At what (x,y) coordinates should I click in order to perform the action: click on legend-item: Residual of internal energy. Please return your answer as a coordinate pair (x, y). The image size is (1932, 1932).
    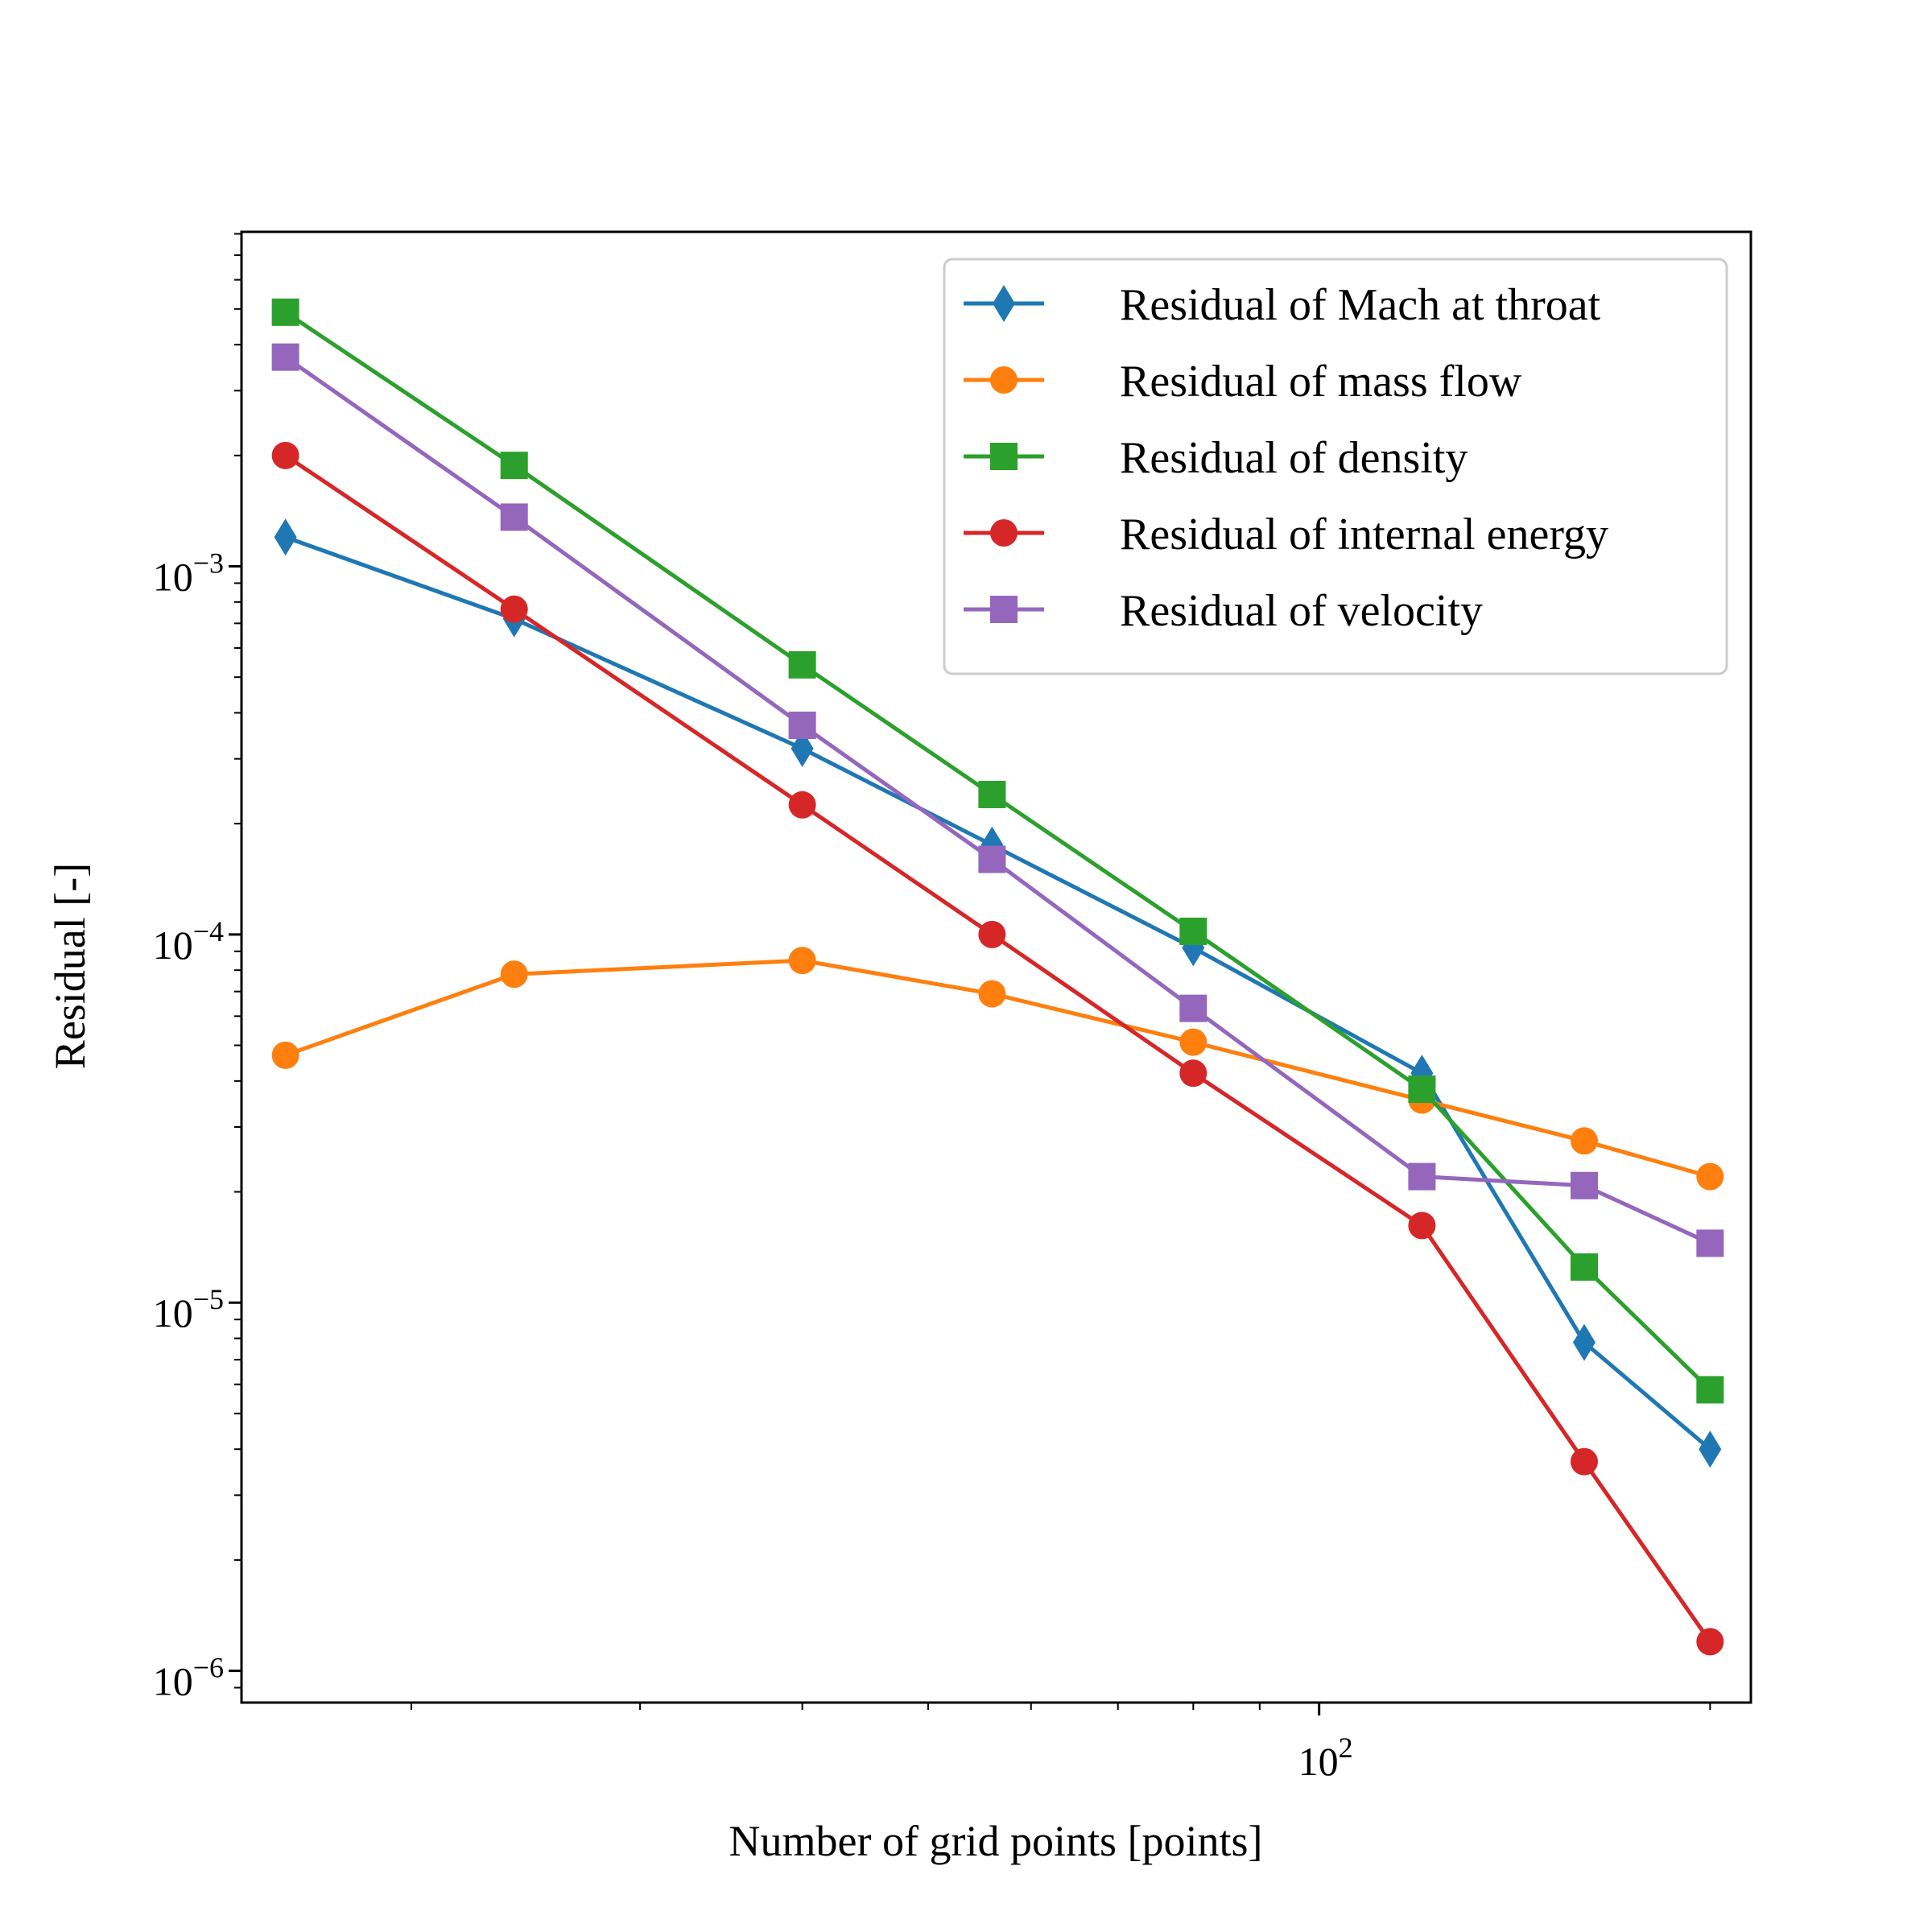
    Looking at the image, I should click on (1286, 534).